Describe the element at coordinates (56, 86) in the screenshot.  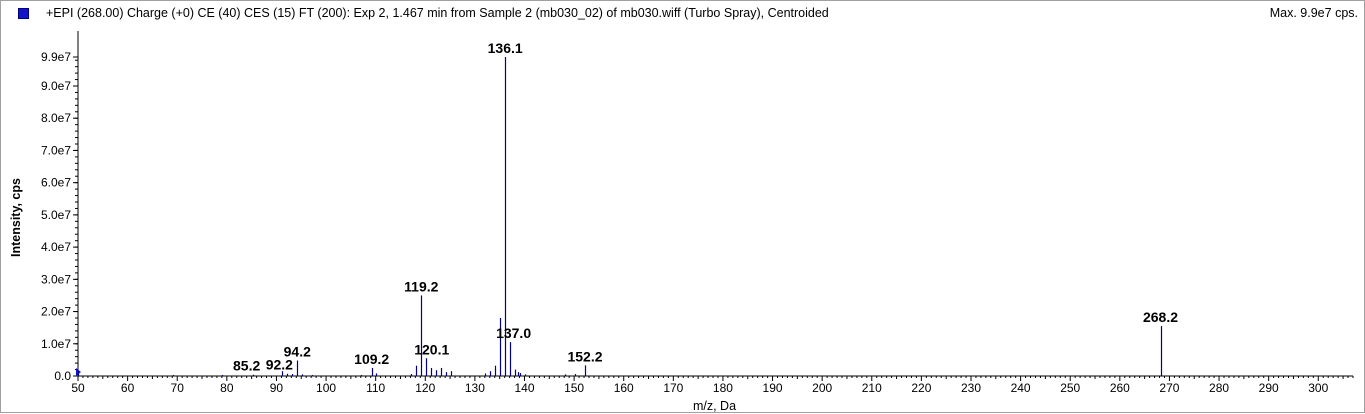
I see `y-tick-label: 9.0e7` at that location.